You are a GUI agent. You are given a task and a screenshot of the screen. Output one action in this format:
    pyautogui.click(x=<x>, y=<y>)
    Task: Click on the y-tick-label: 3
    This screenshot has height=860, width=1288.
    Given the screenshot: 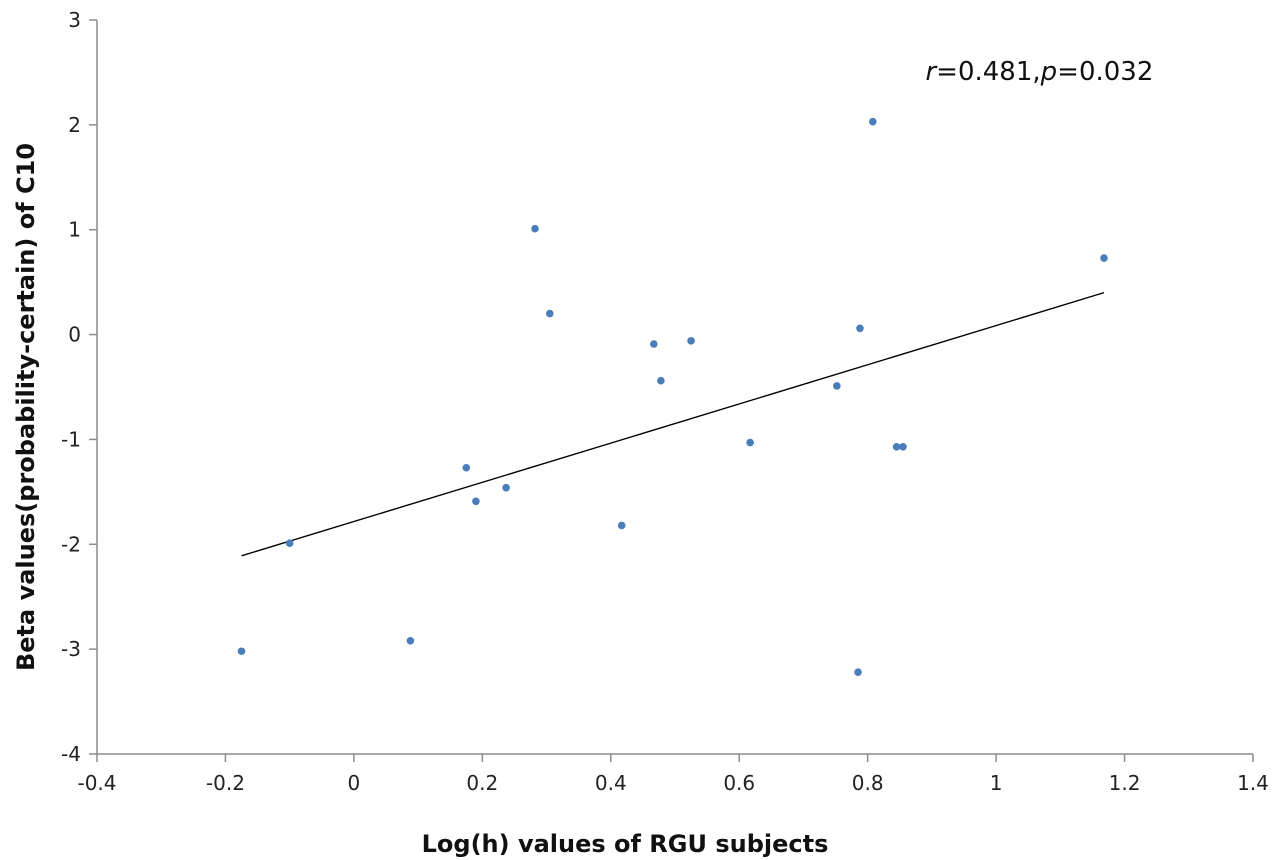 What is the action you would take?
    pyautogui.click(x=74, y=20)
    